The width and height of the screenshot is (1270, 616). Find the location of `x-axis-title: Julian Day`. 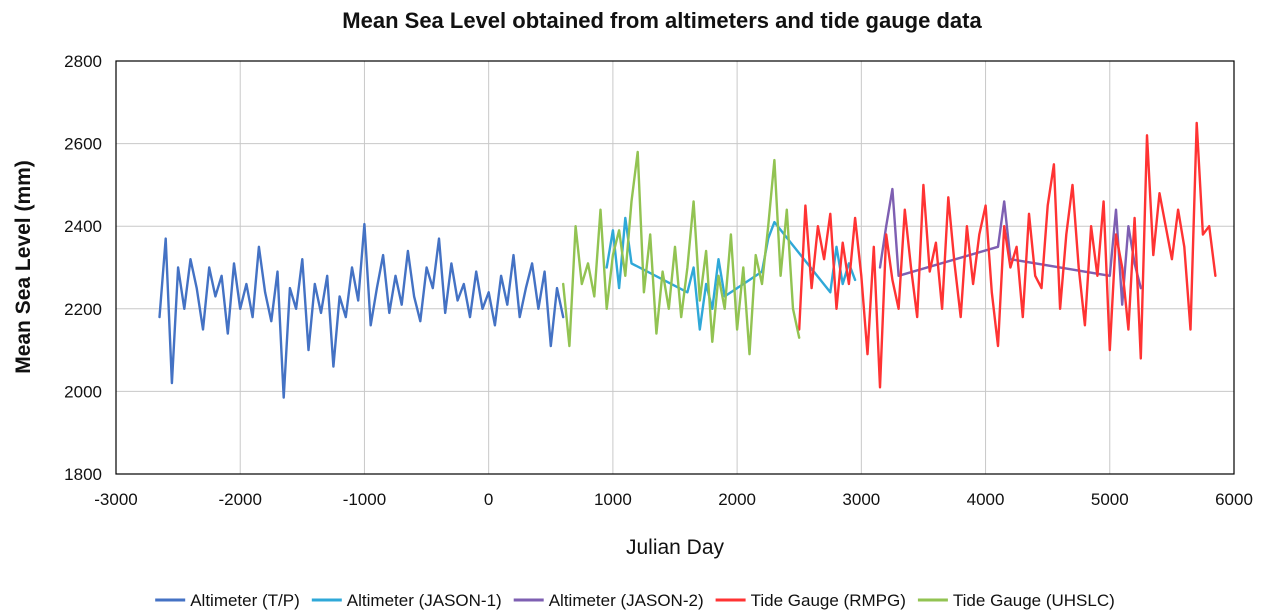

x-axis-title: Julian Day is located at coordinates (675, 547).